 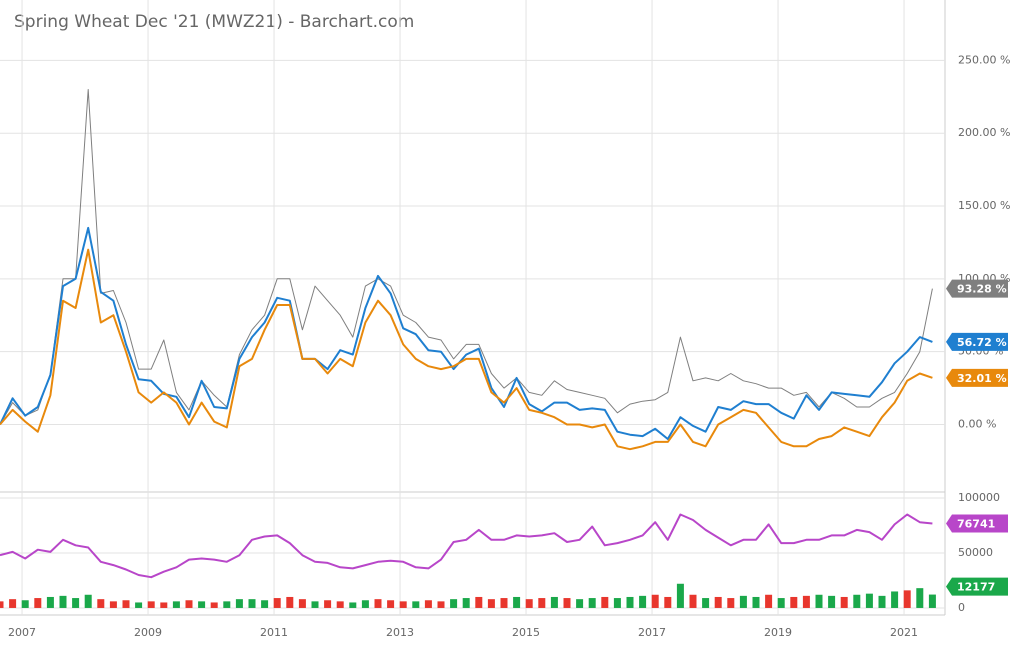 What do you see at coordinates (22, 632) in the screenshot?
I see `x-tick-label: 2007` at bounding box center [22, 632].